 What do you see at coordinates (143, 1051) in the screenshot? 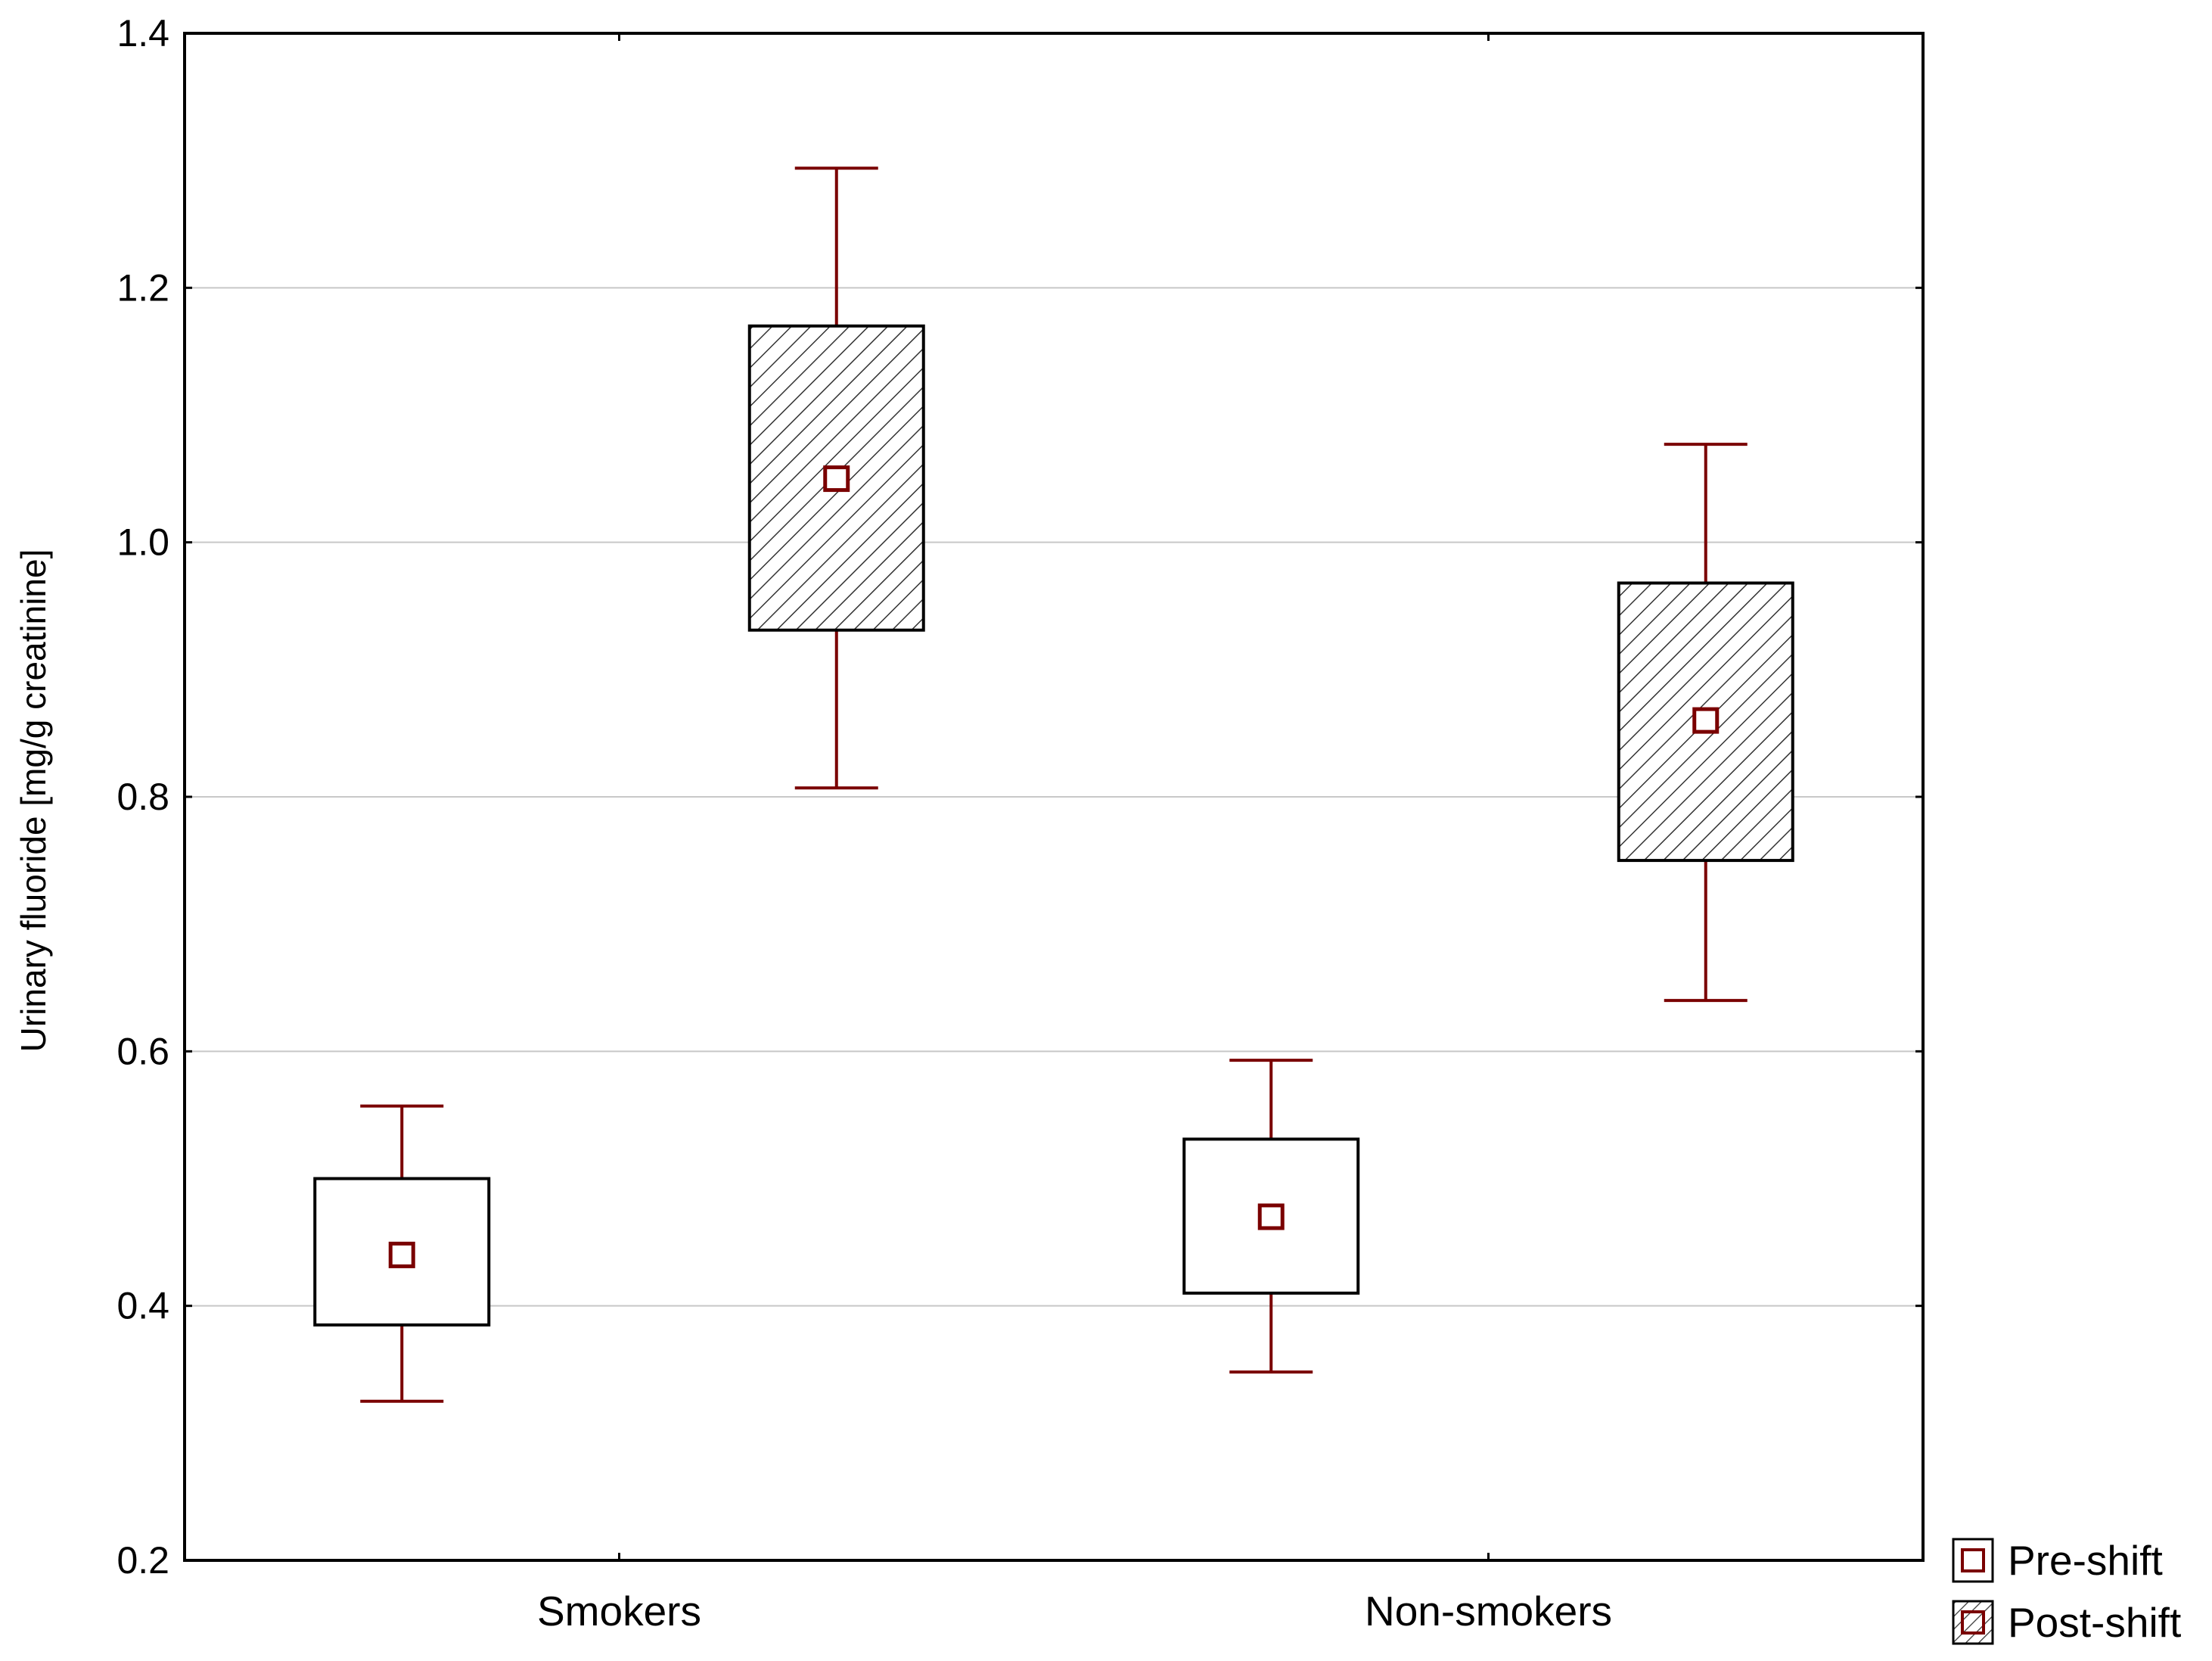
I see `y-tick-label: 0.6` at bounding box center [143, 1051].